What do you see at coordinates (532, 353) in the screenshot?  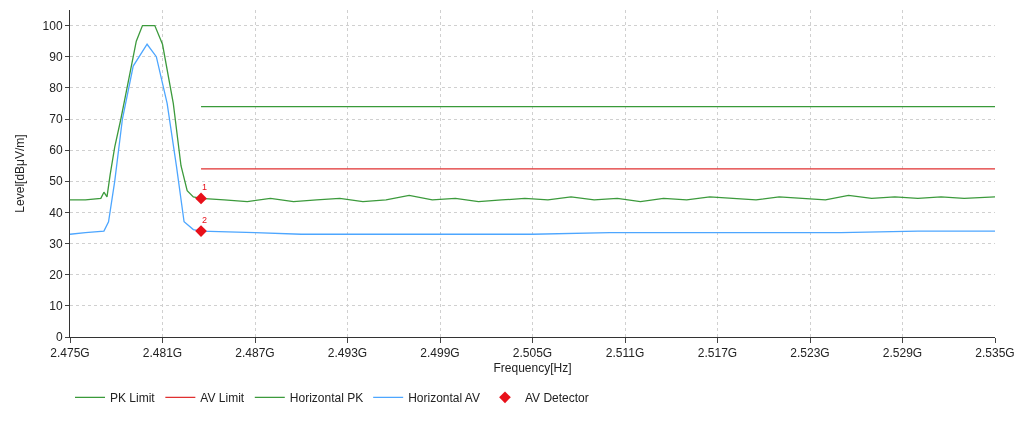 I see `x-tick-label: 2.505G` at bounding box center [532, 353].